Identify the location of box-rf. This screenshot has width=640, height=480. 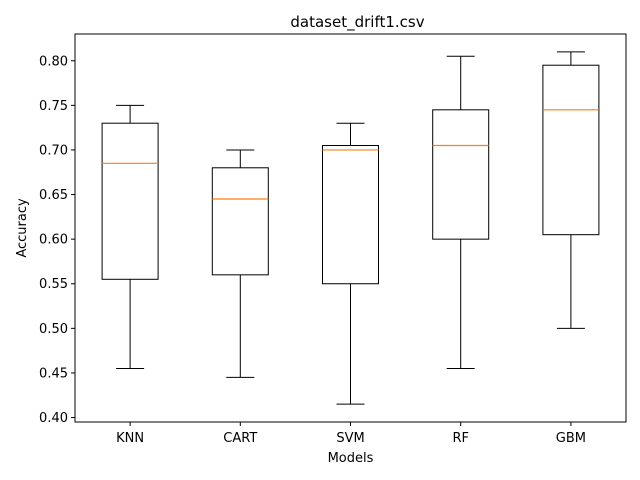
(461, 212).